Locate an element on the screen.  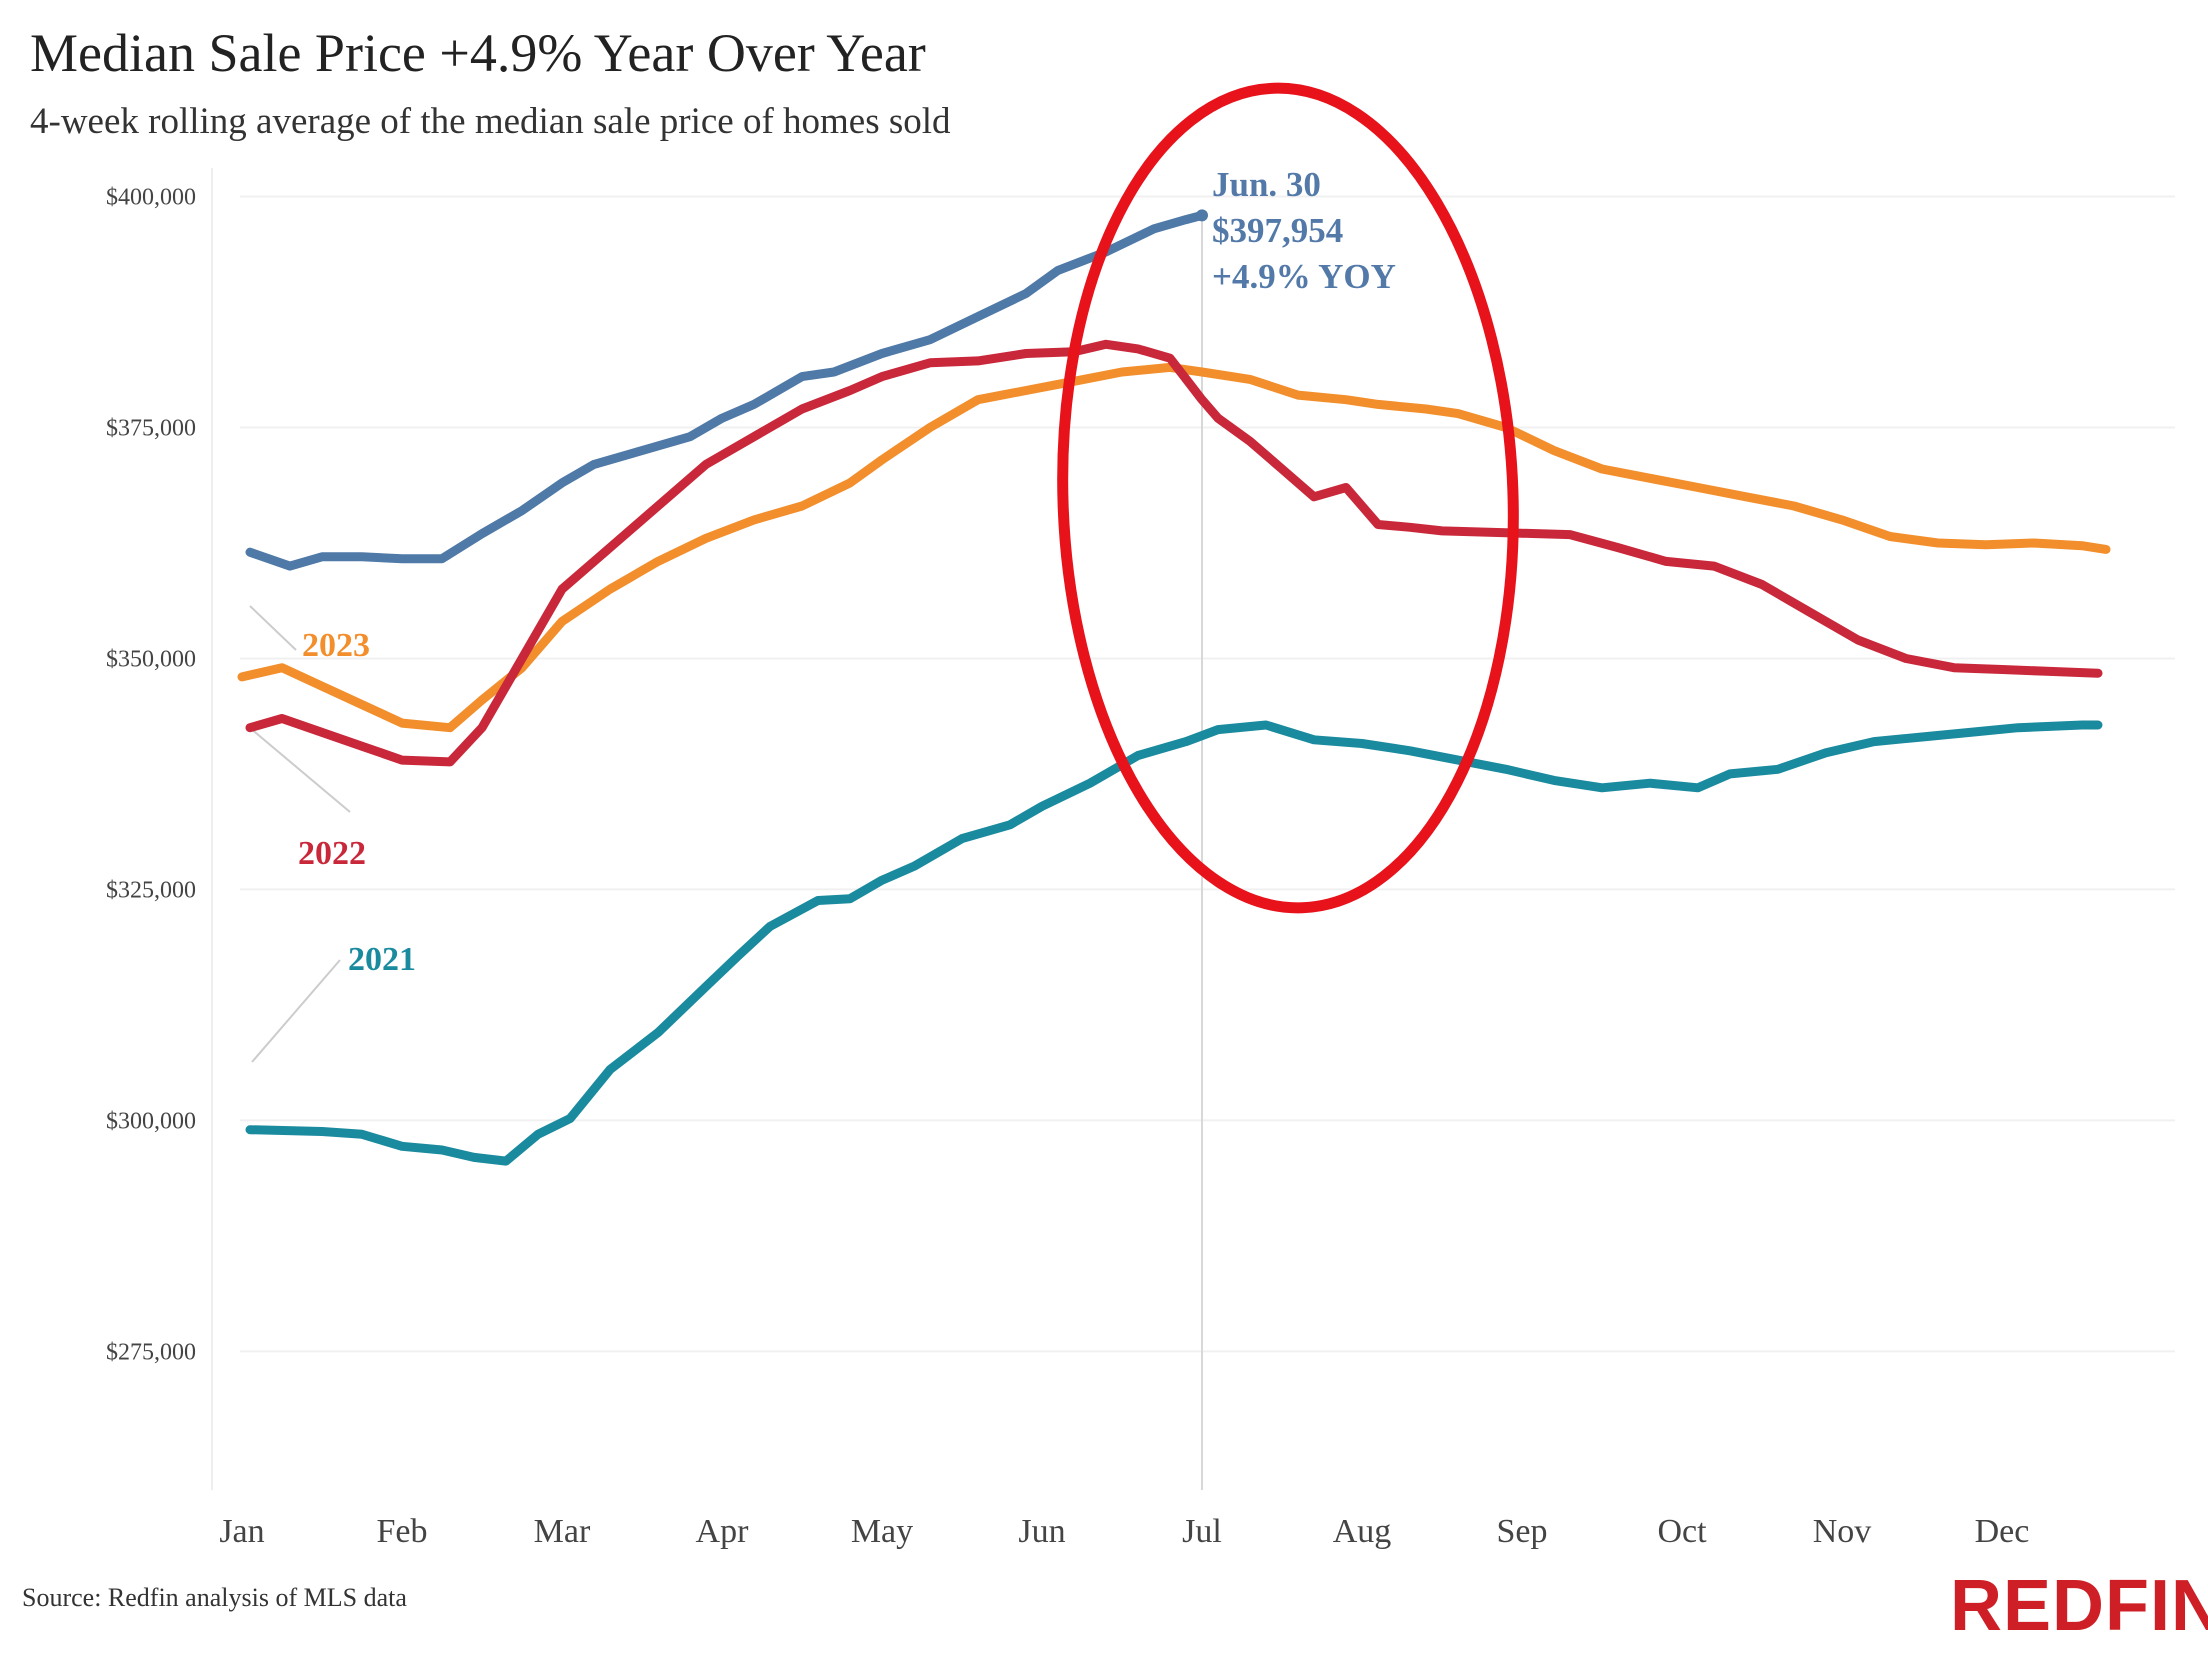
series-labels: 2023 2022 2021 is located at coordinates (357, 802).